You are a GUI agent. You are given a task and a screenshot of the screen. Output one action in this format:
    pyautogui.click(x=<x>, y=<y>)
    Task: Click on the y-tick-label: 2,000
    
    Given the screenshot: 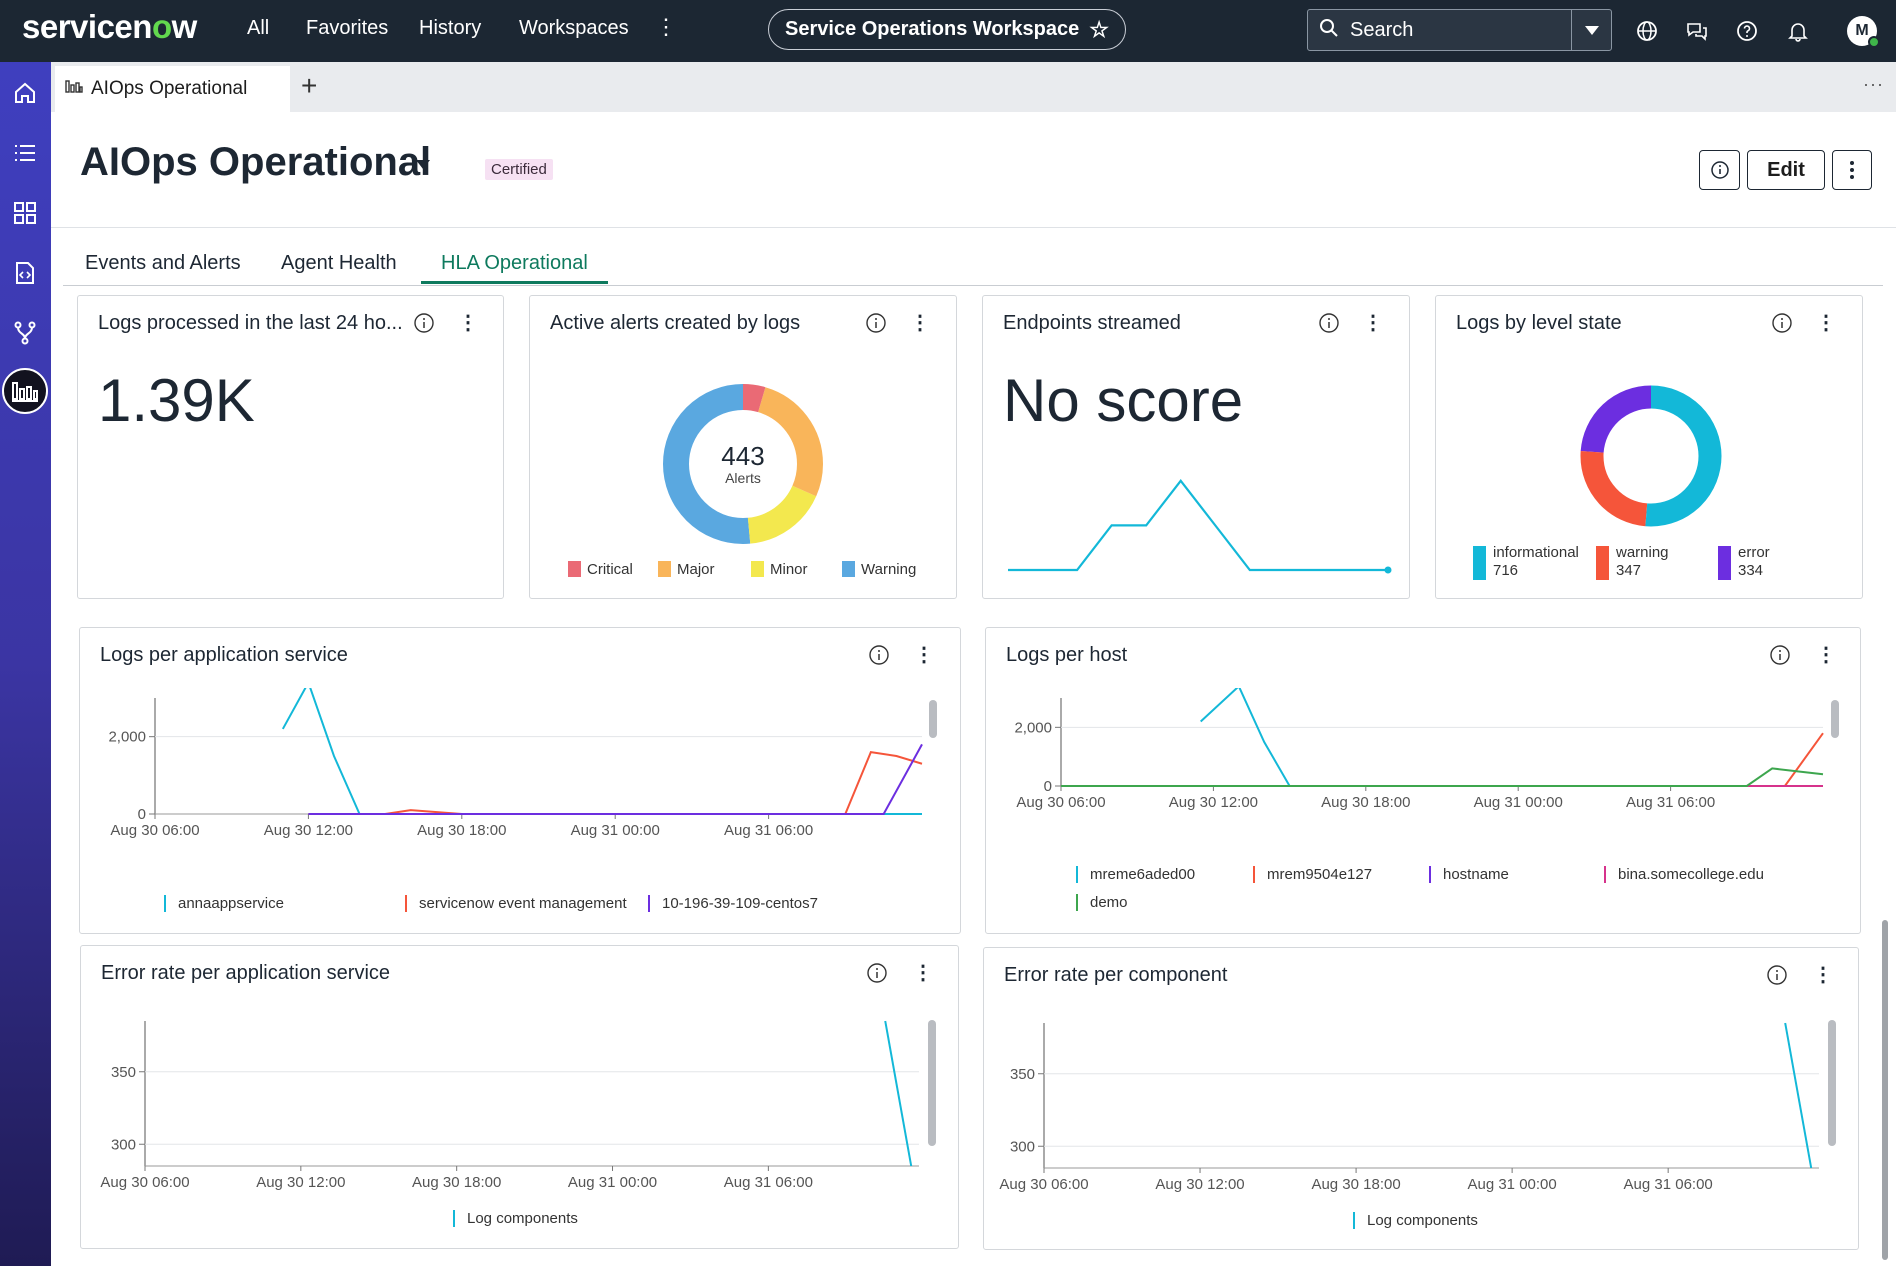 What is the action you would take?
    pyautogui.click(x=1033, y=727)
    